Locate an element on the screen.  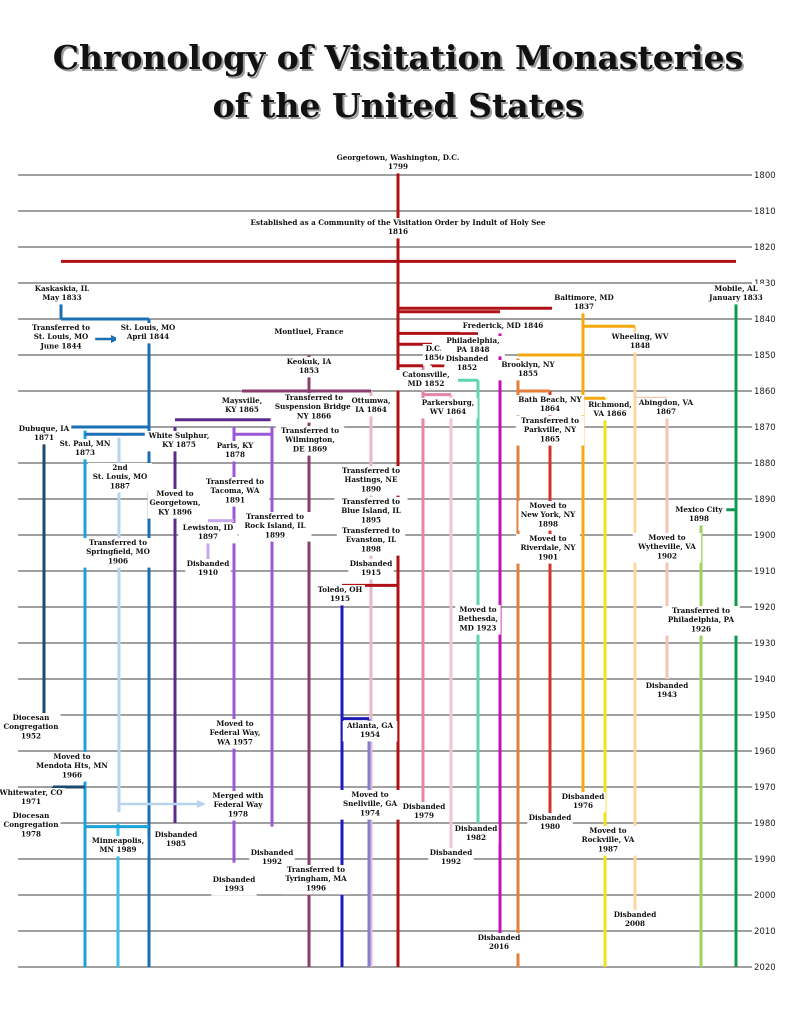
monastery-label-63: Disbanded 1992 is located at coordinates (272, 857).